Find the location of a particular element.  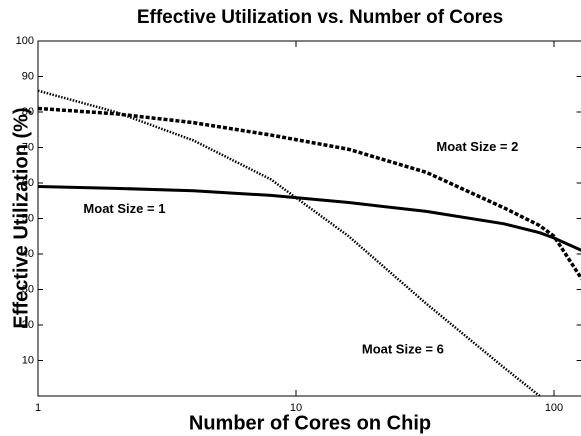

y-axis-label: Effective Utilization (%) is located at coordinates (21, 217).